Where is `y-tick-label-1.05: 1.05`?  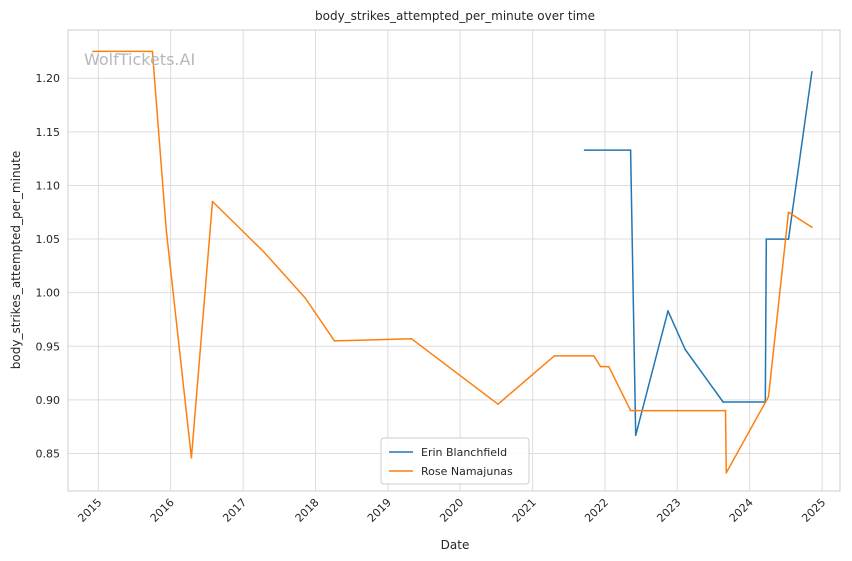 y-tick-label-1.05: 1.05 is located at coordinates (48, 239).